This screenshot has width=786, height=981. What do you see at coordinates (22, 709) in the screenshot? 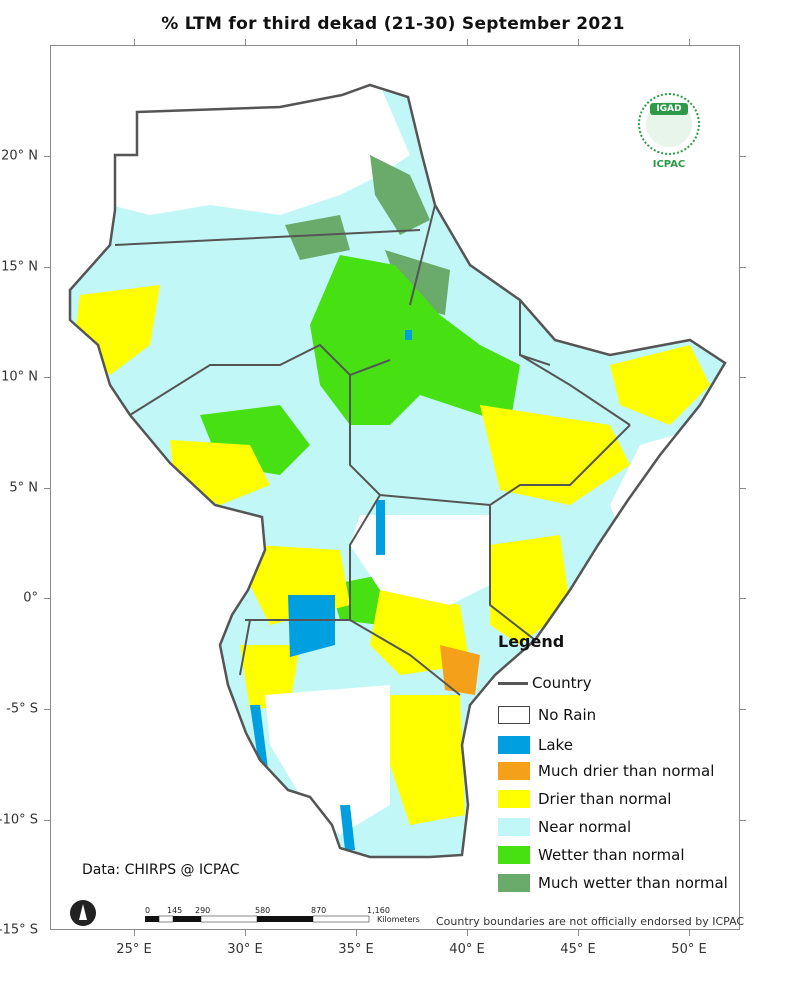
I see `lat-label-5s: -5° S` at bounding box center [22, 709].